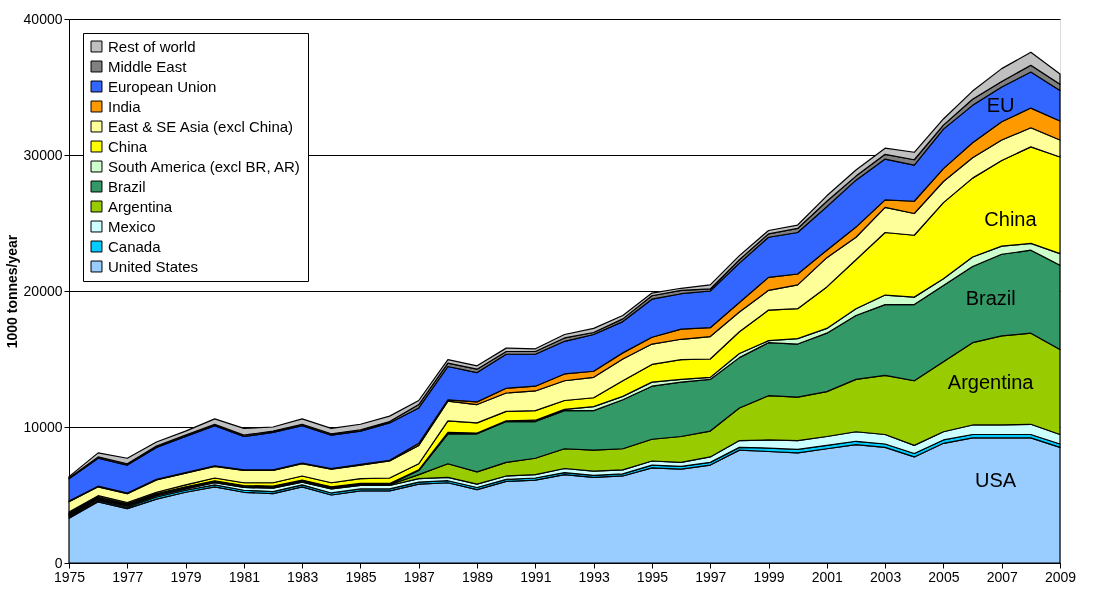 The height and width of the screenshot is (589, 1094). Describe the element at coordinates (990, 298) in the screenshot. I see `annotation: Brazil` at that location.